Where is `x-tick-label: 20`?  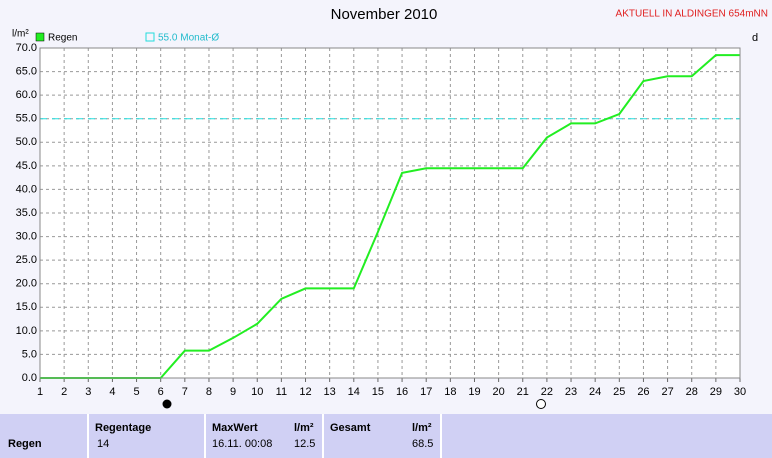
x-tick-label: 20 is located at coordinates (498, 392).